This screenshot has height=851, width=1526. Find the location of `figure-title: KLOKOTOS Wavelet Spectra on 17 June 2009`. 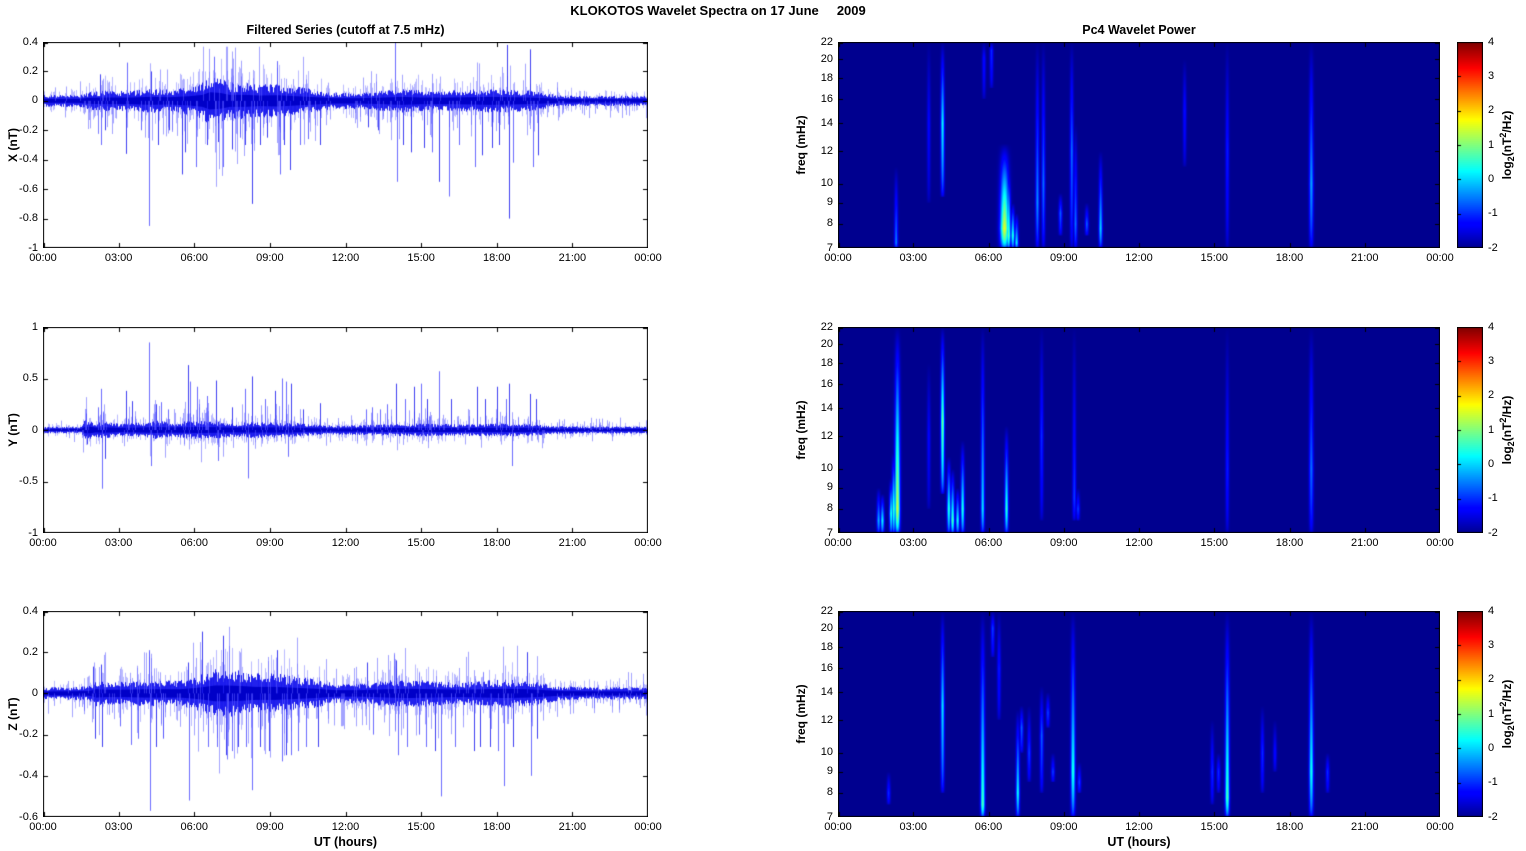

figure-title: KLOKOTOS Wavelet Spectra on 17 June 2009 is located at coordinates (718, 10).